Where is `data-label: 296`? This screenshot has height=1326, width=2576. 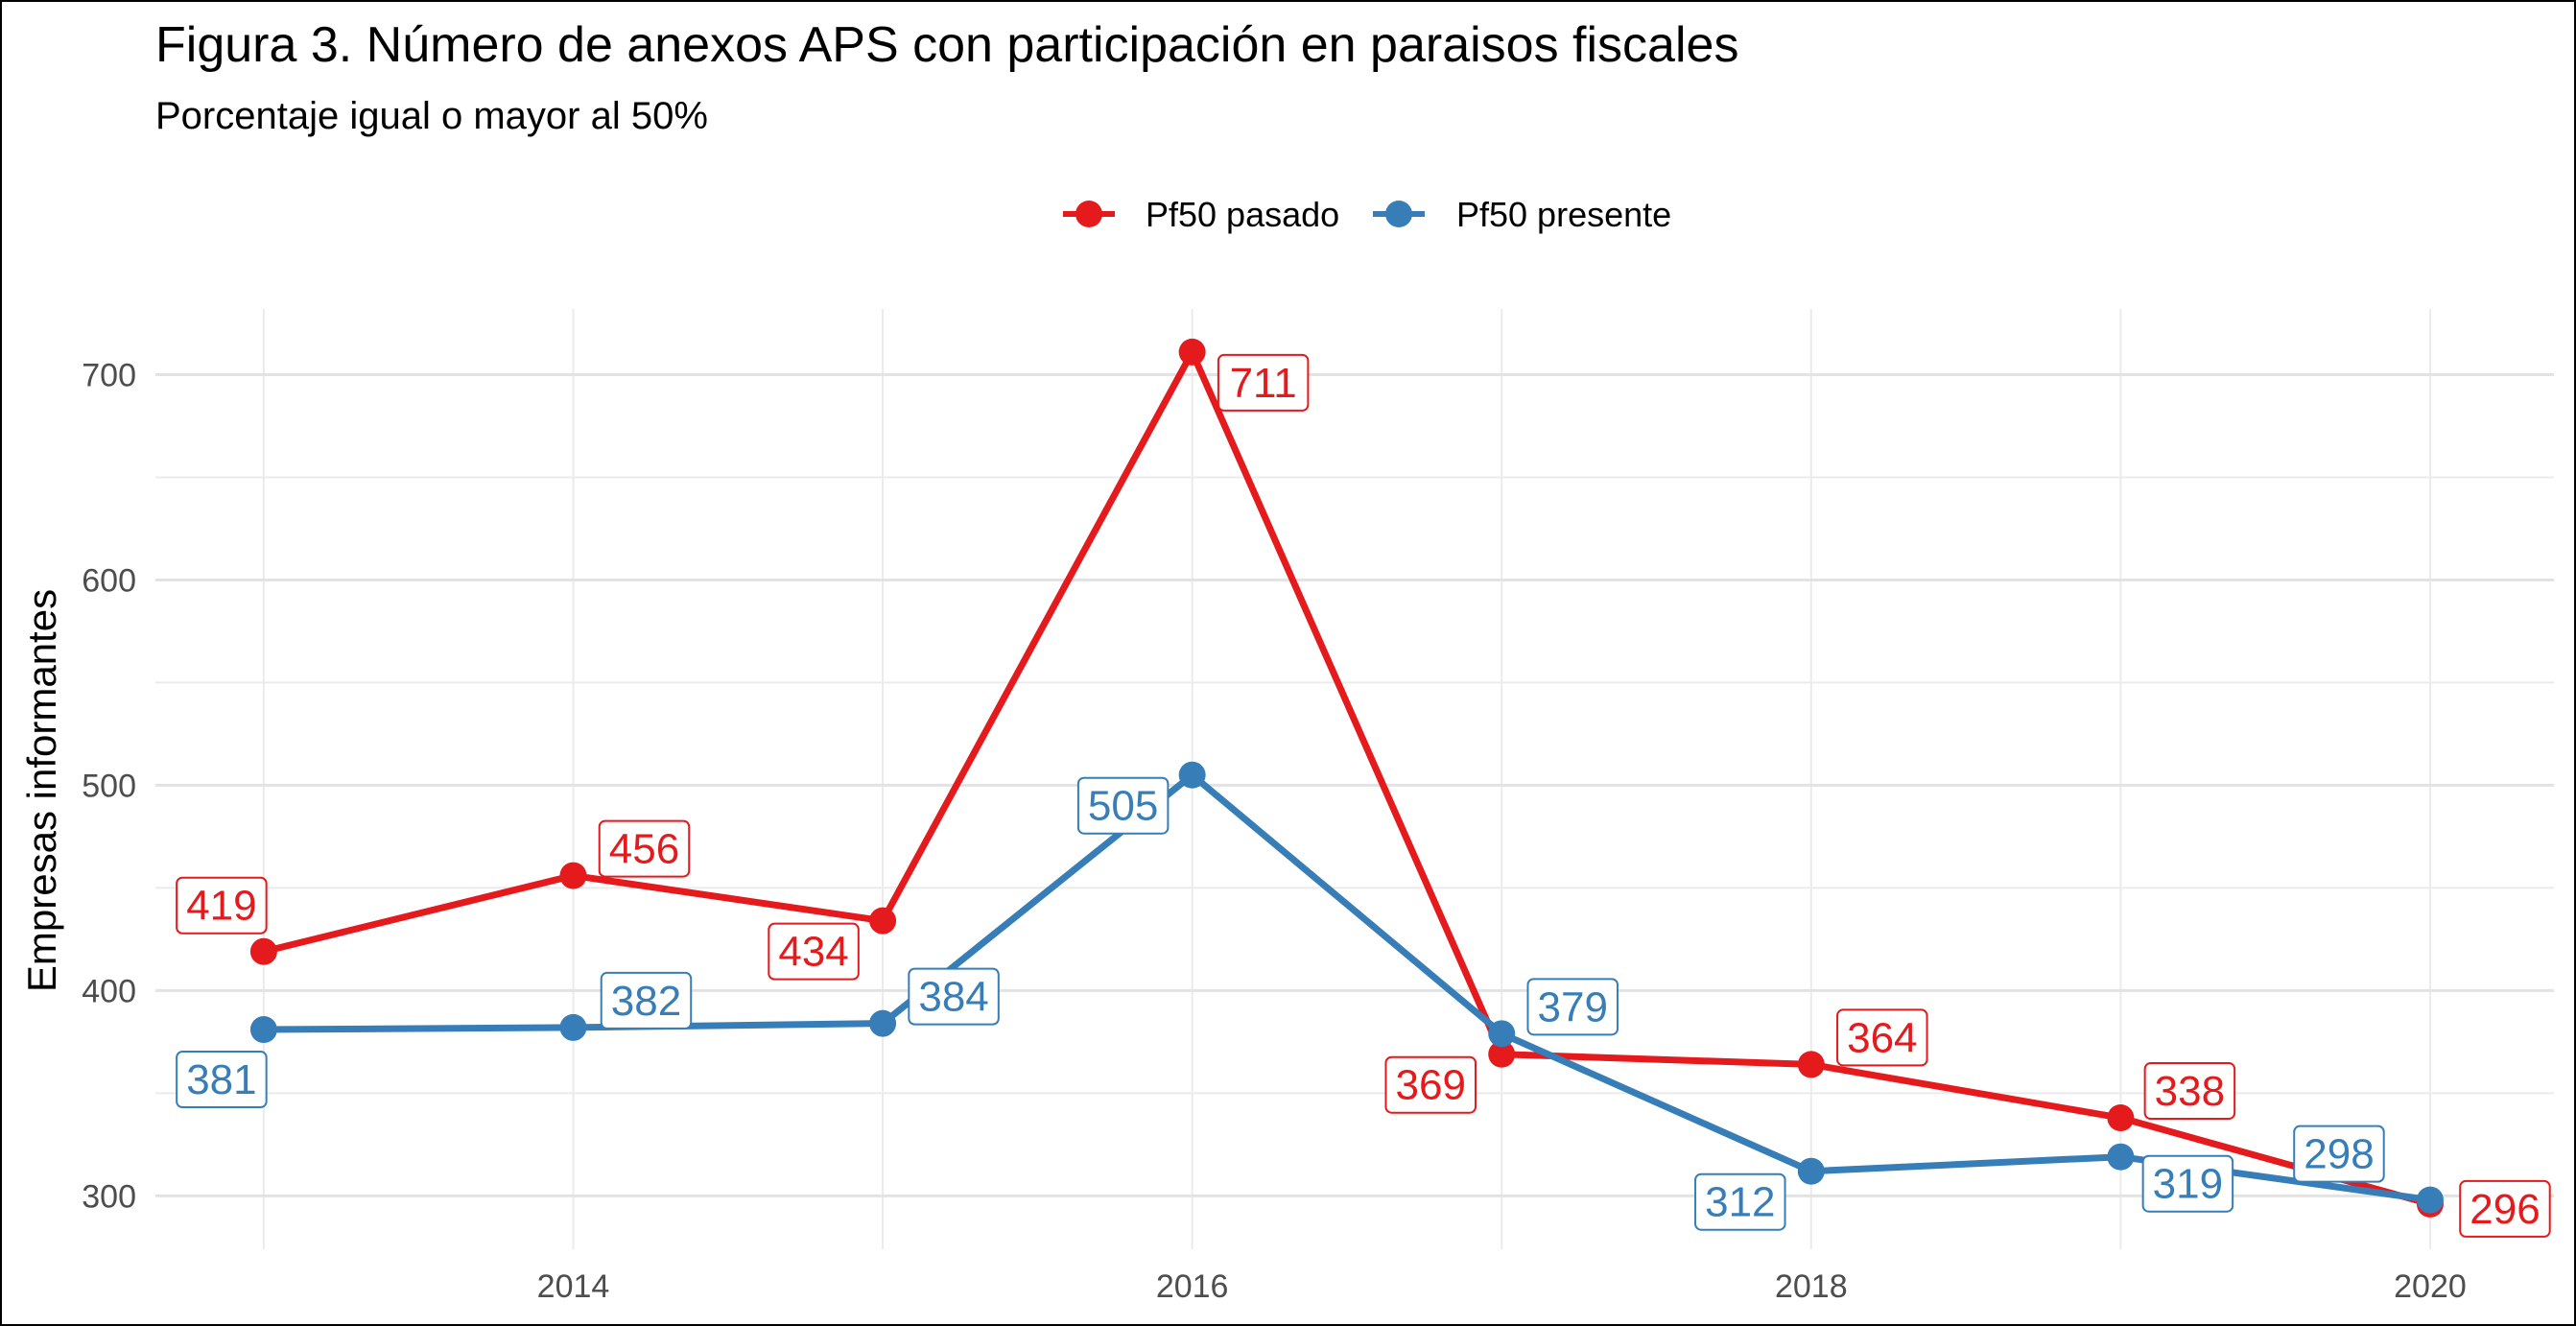
data-label: 296 is located at coordinates (2505, 1209).